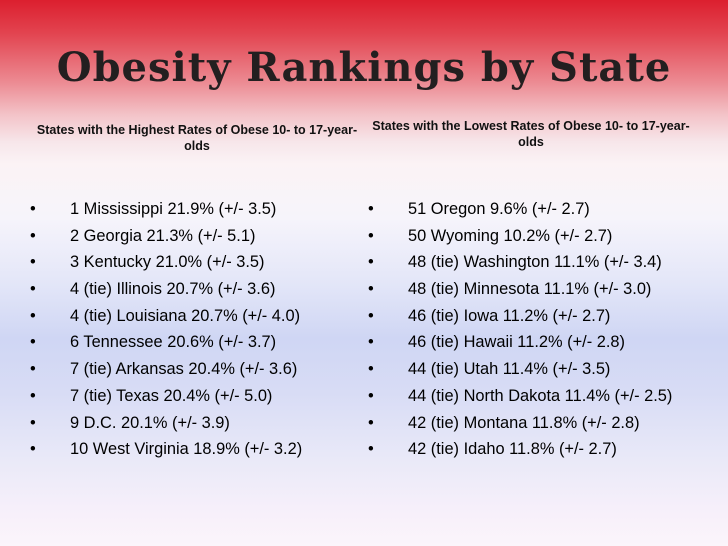 The image size is (728, 546). I want to click on list-item-text: 42 (tie) Idaho 11.8% (+/- 2.7), so click(512, 449).